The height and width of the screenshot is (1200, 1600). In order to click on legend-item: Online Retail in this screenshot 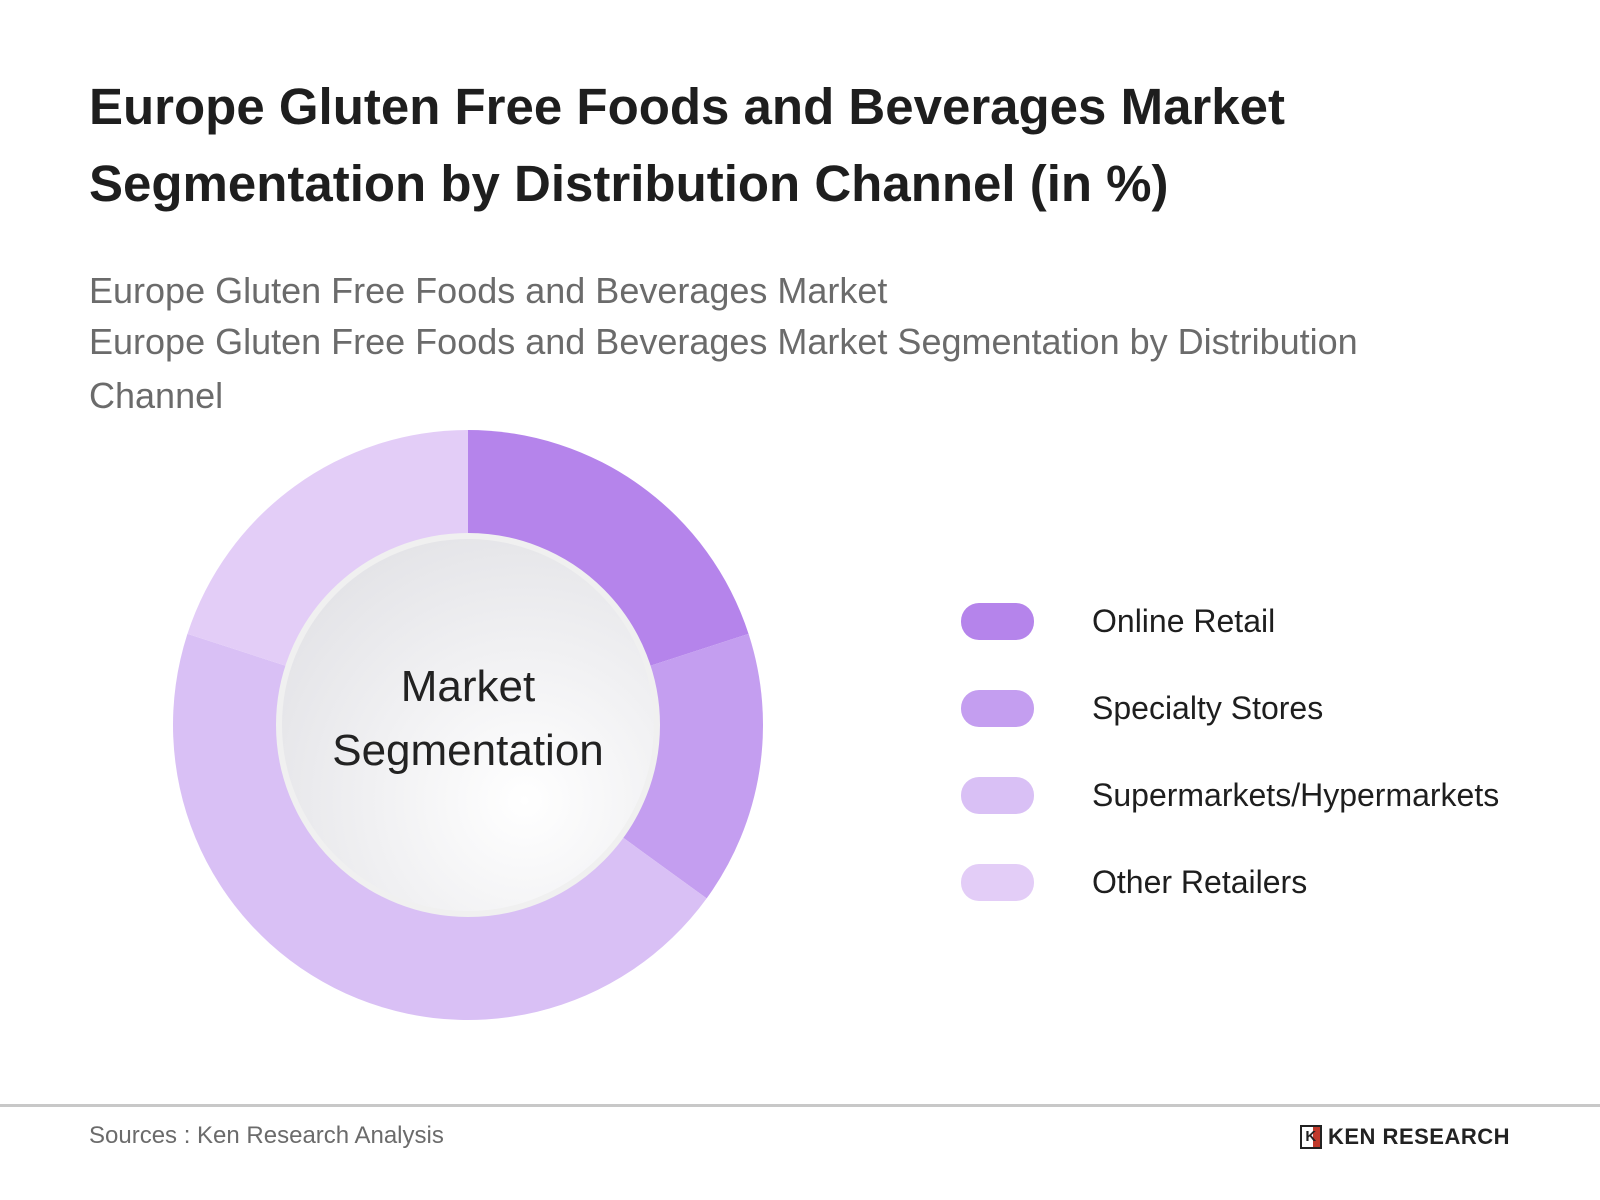, I will do `click(1230, 621)`.